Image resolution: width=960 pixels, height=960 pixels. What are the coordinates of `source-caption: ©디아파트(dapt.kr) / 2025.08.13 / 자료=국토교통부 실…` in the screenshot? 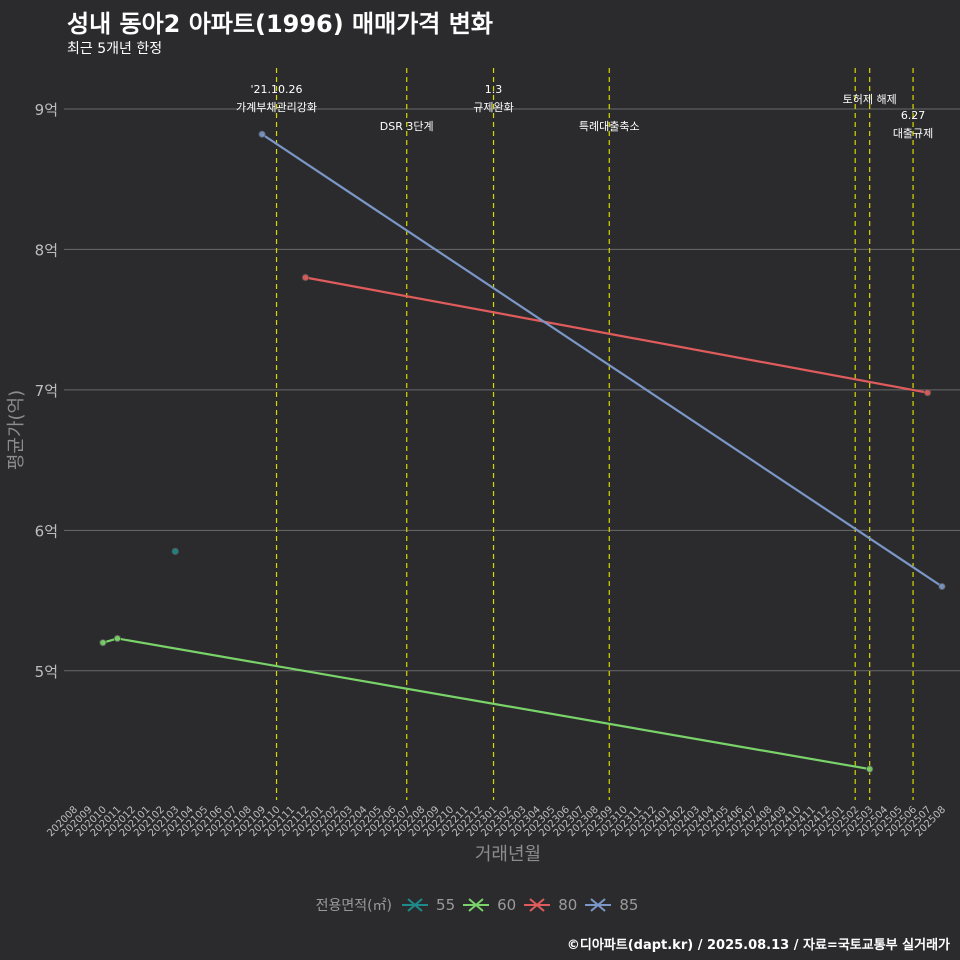 It's located at (758, 945).